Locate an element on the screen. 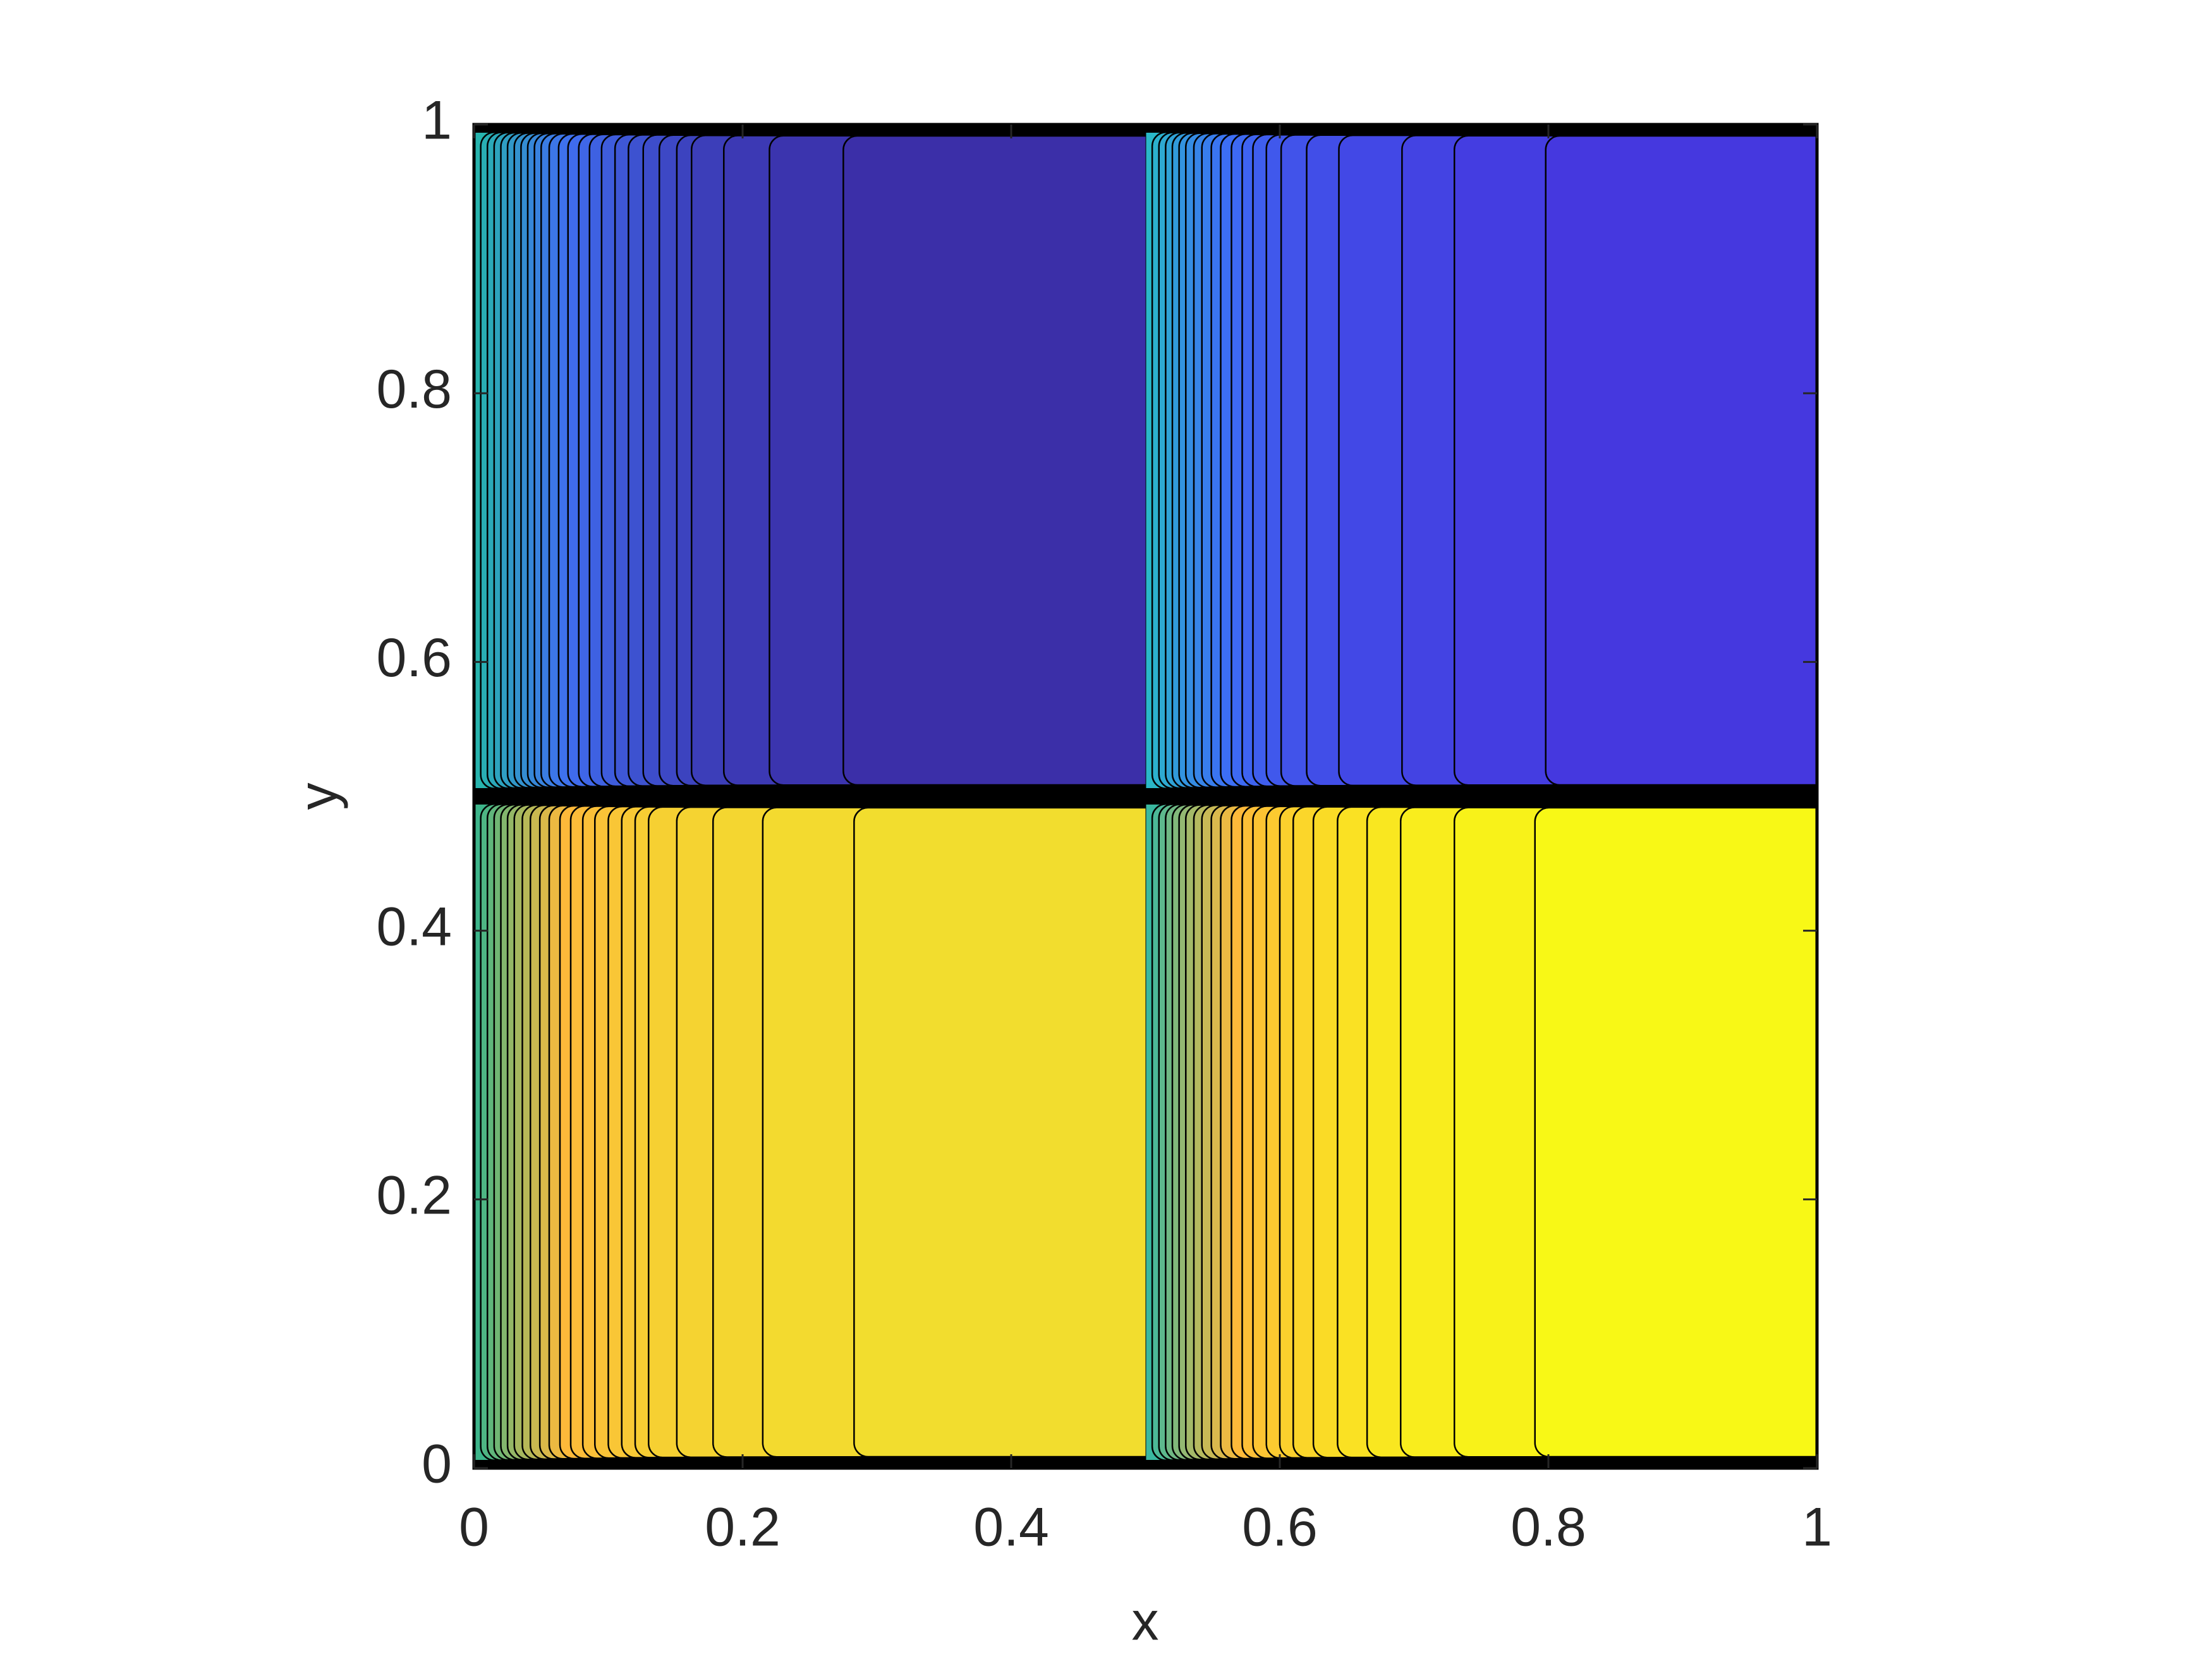  x-tick-label: 1 is located at coordinates (1817, 1527).